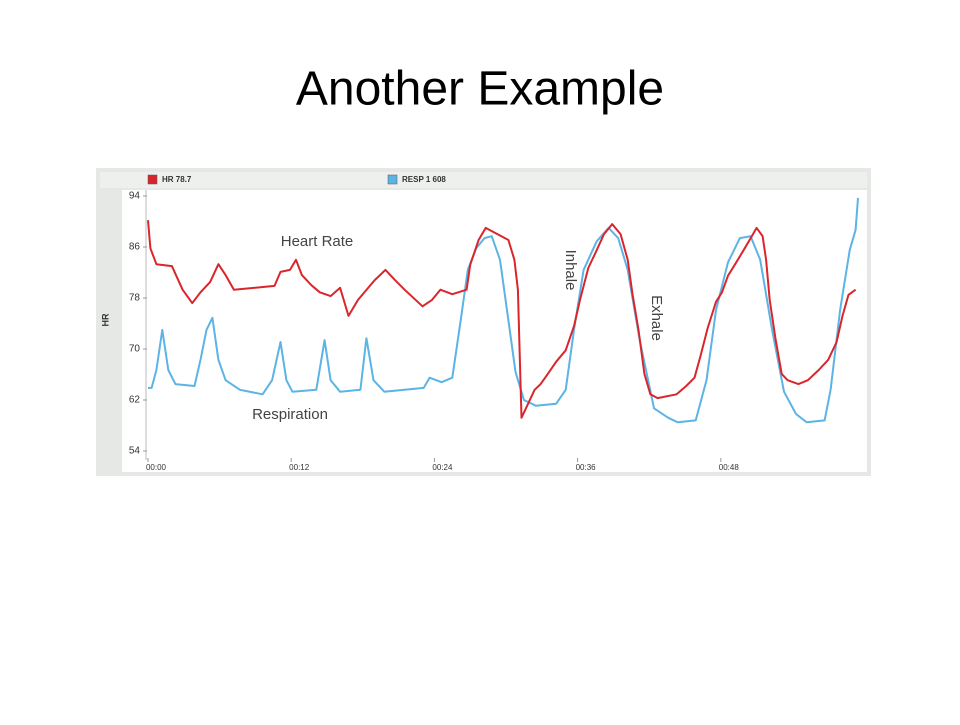 This screenshot has height=725, width=960. I want to click on x-tick-label: 00:24, so click(442, 467).